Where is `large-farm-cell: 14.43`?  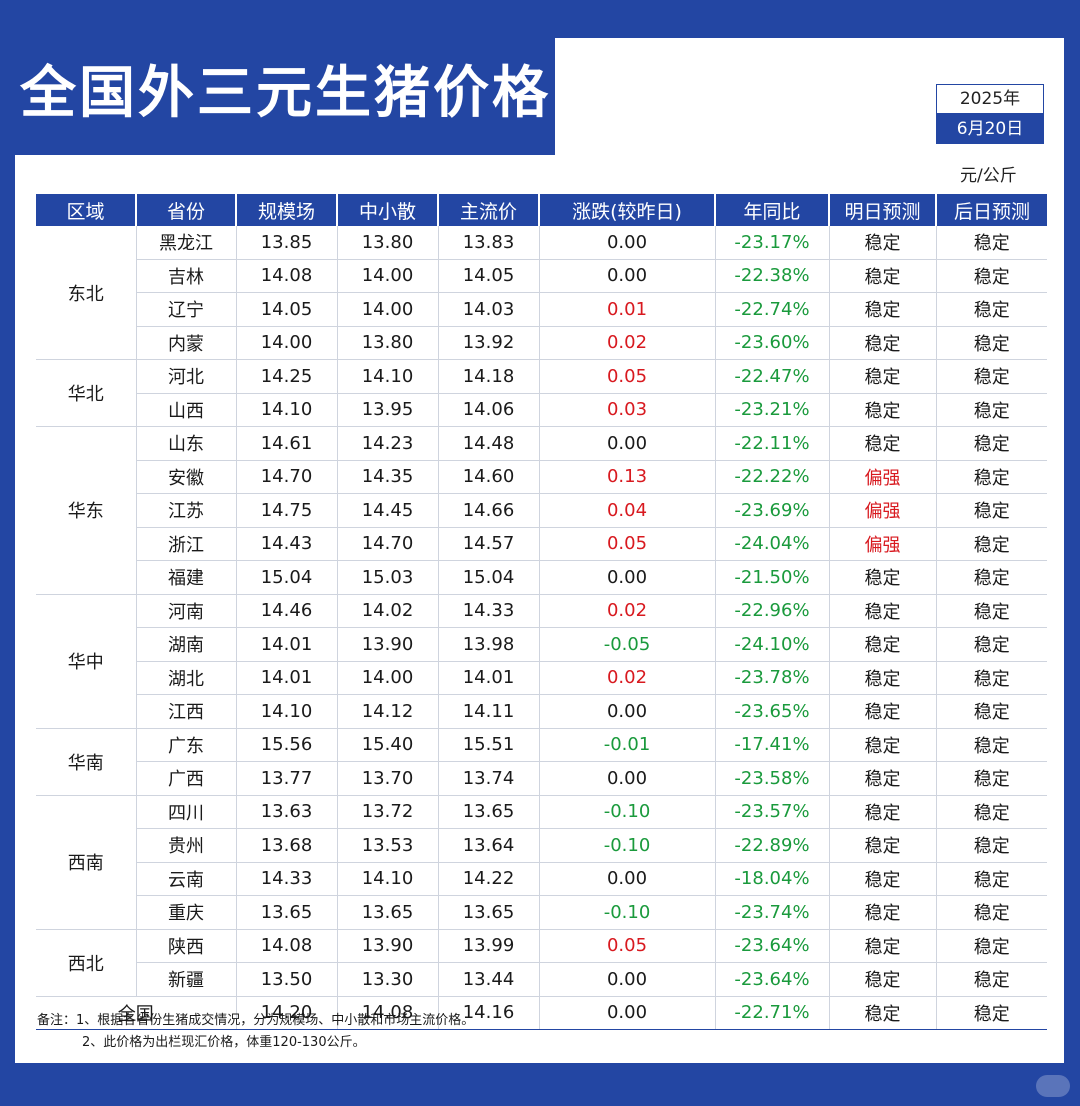
large-farm-cell: 14.43 is located at coordinates (286, 544).